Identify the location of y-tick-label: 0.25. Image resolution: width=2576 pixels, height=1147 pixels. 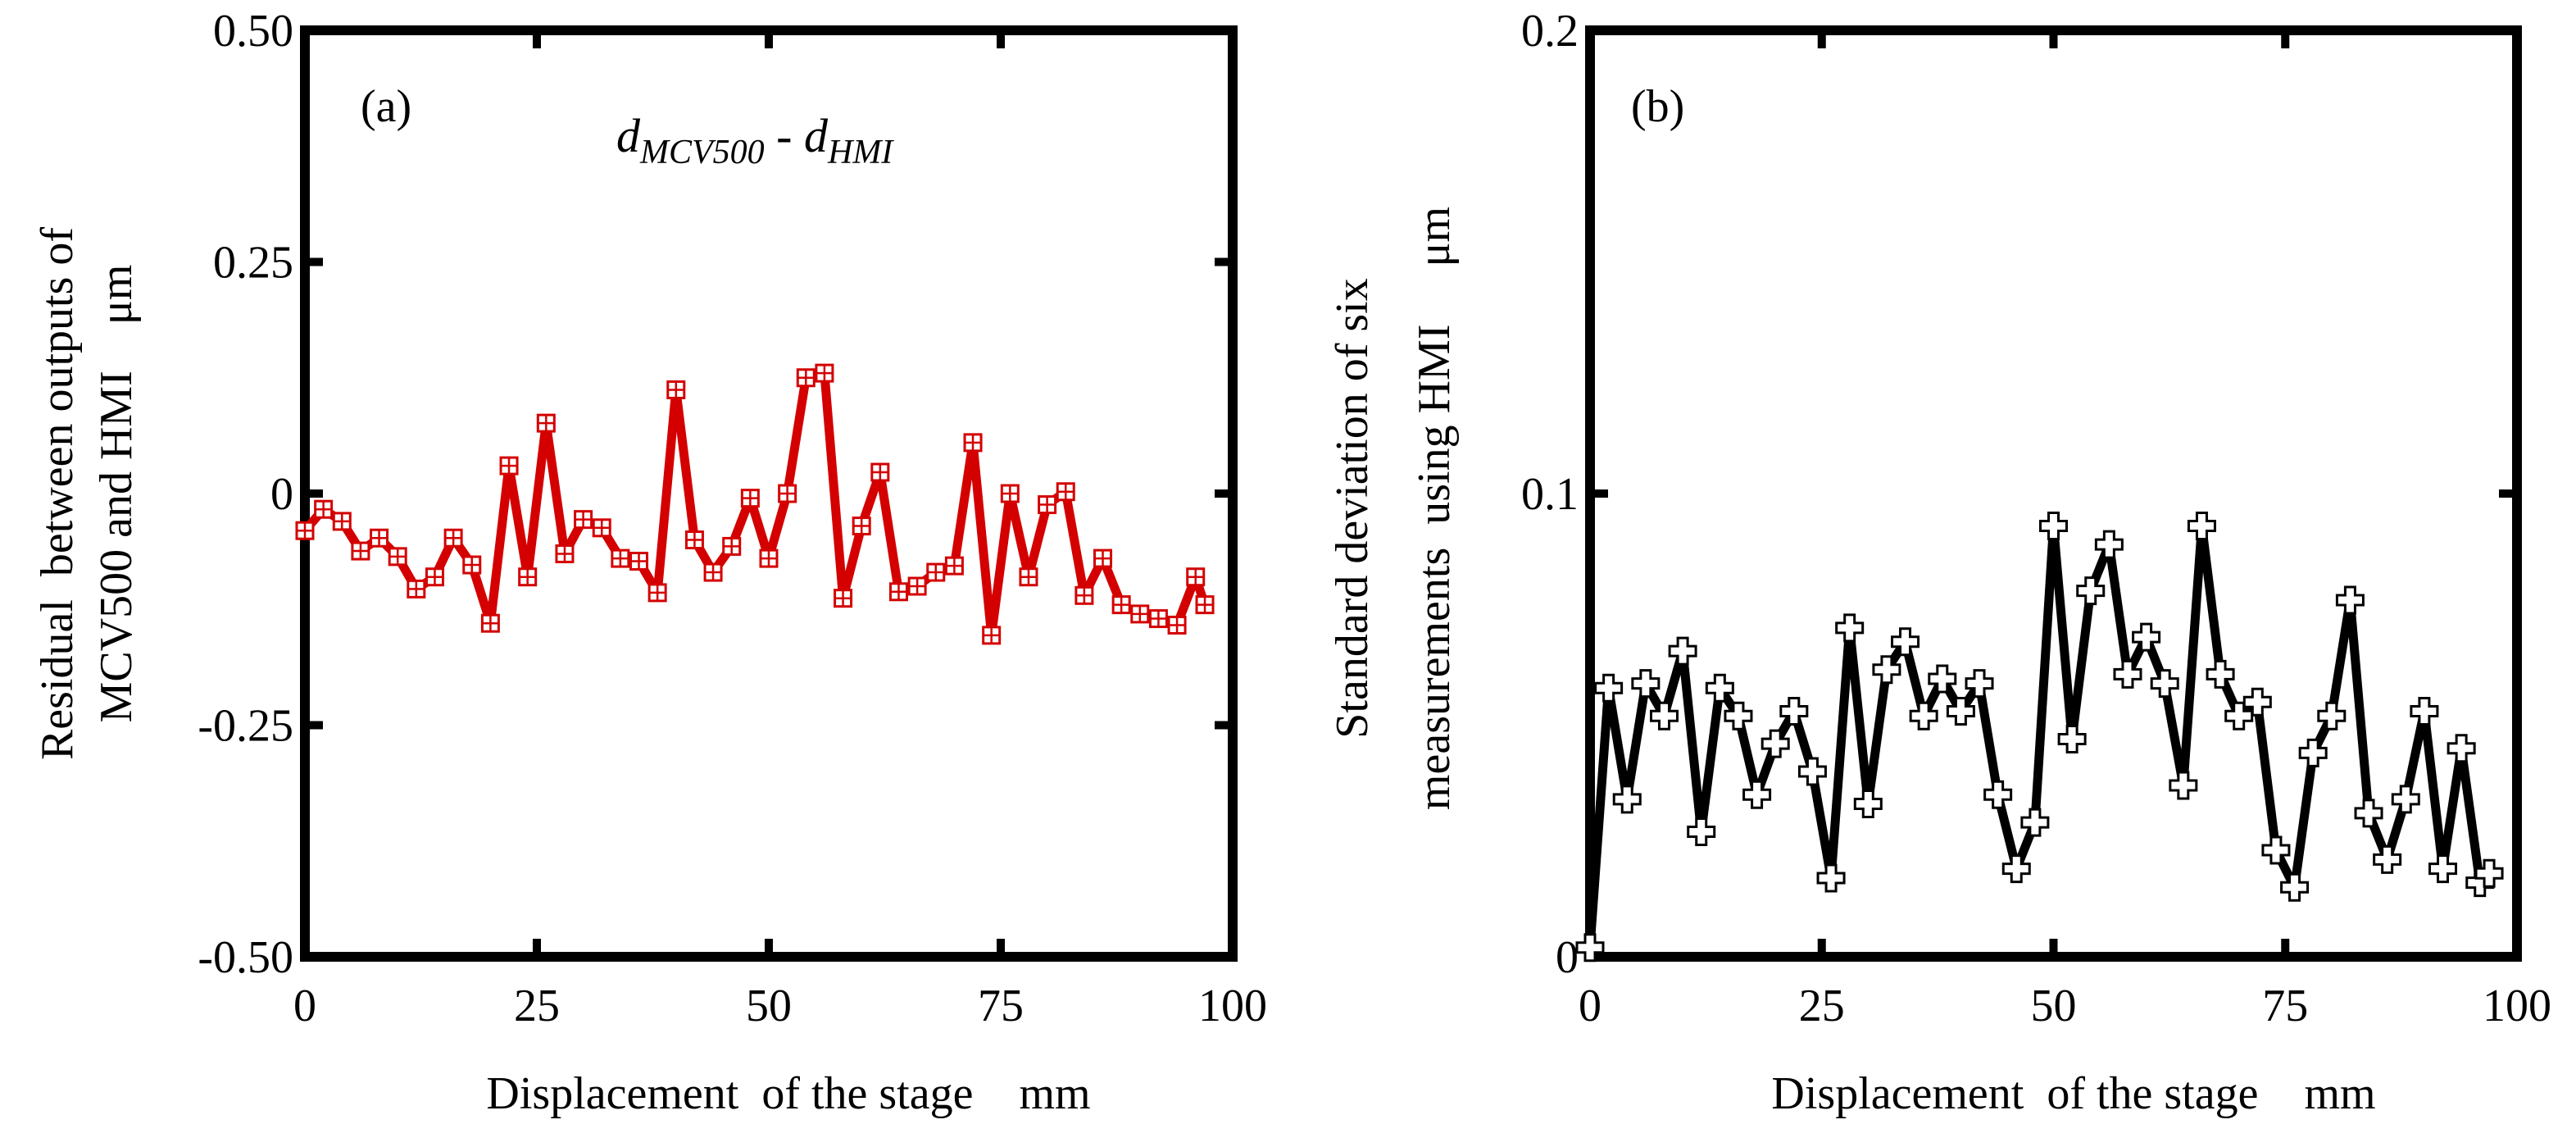
(253, 263).